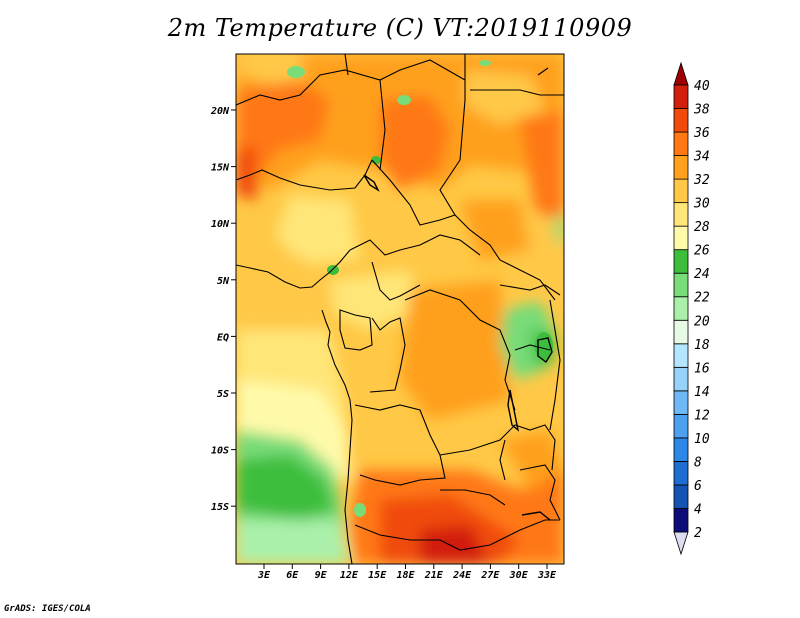 The width and height of the screenshot is (800, 618). Describe the element at coordinates (223, 309) in the screenshot. I see `latitude-axis: 20N 15N 10N 5N EQ 5S 10S 15S` at that location.